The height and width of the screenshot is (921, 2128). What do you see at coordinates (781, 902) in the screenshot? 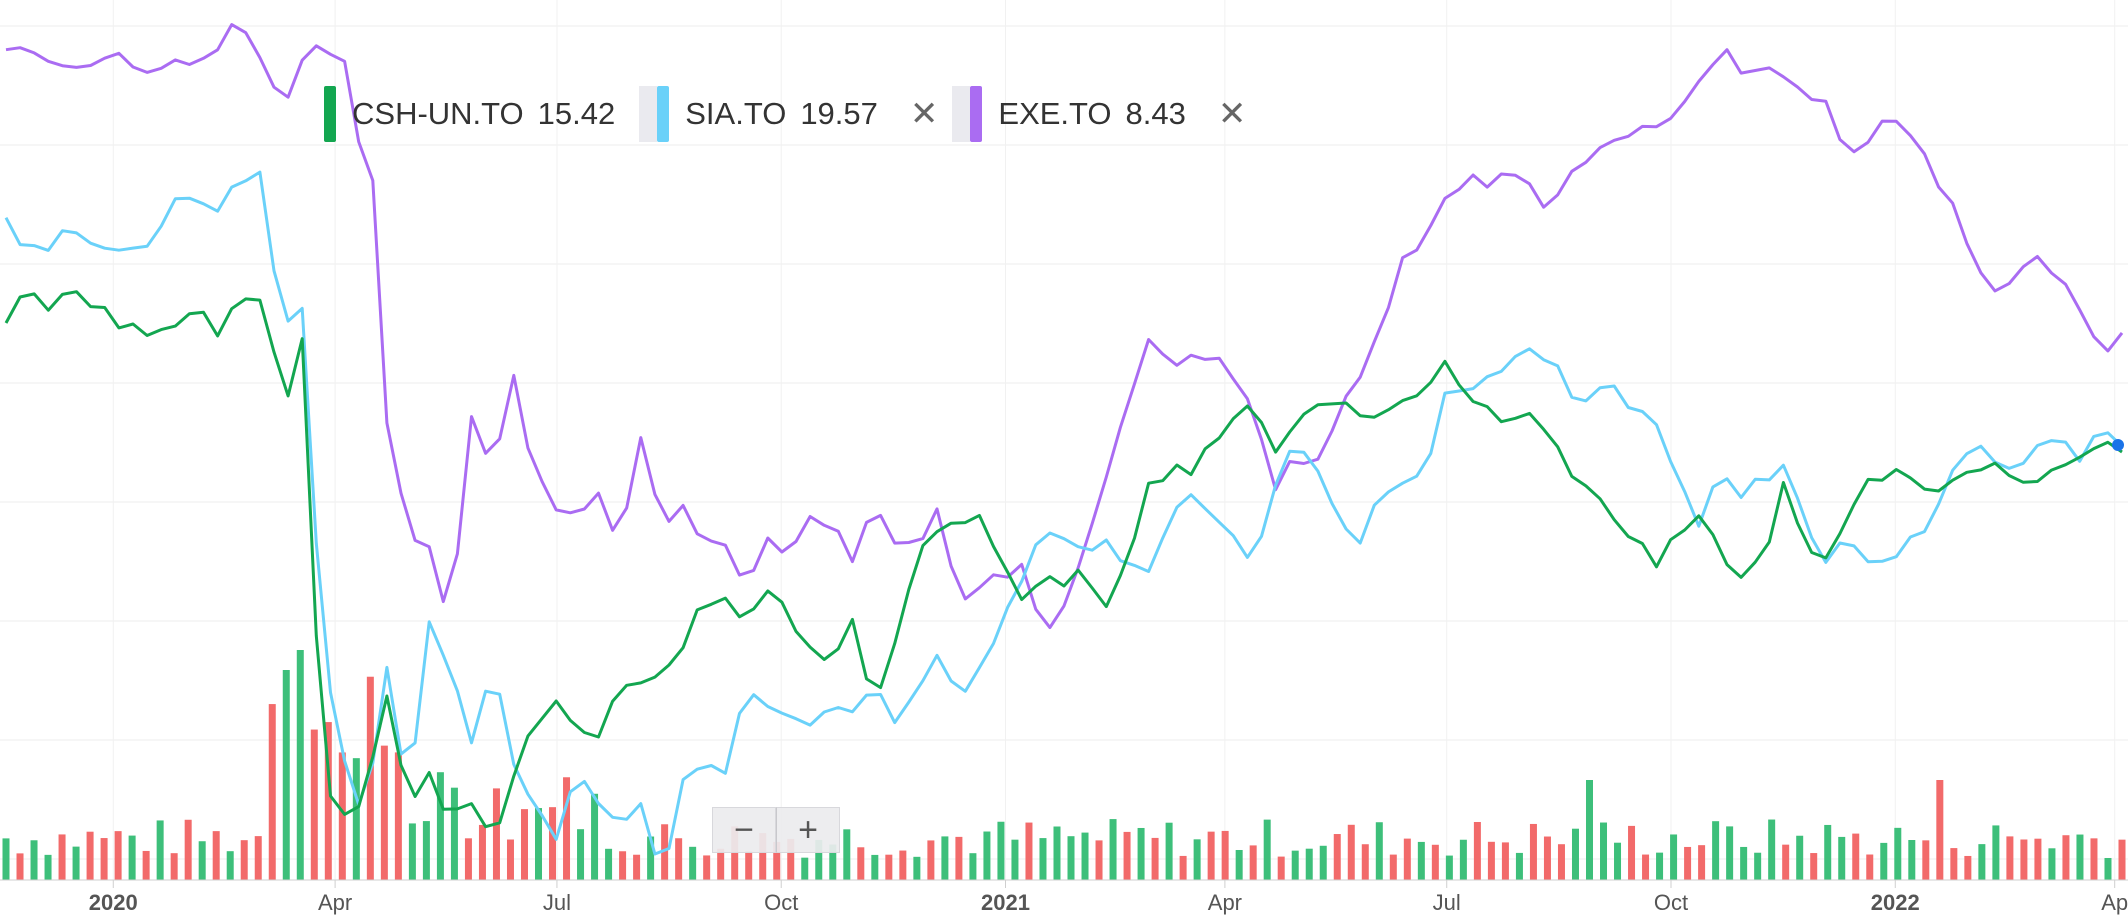
I see `x-tick-label: Oct` at bounding box center [781, 902].